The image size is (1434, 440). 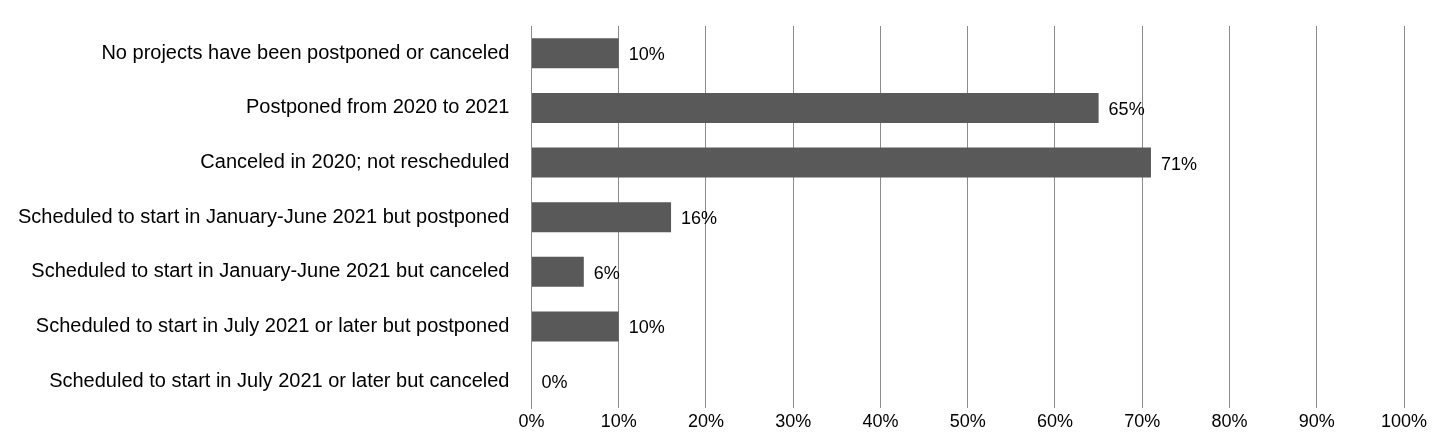 What do you see at coordinates (531, 421) in the screenshot?
I see `x-tick-label: 0%` at bounding box center [531, 421].